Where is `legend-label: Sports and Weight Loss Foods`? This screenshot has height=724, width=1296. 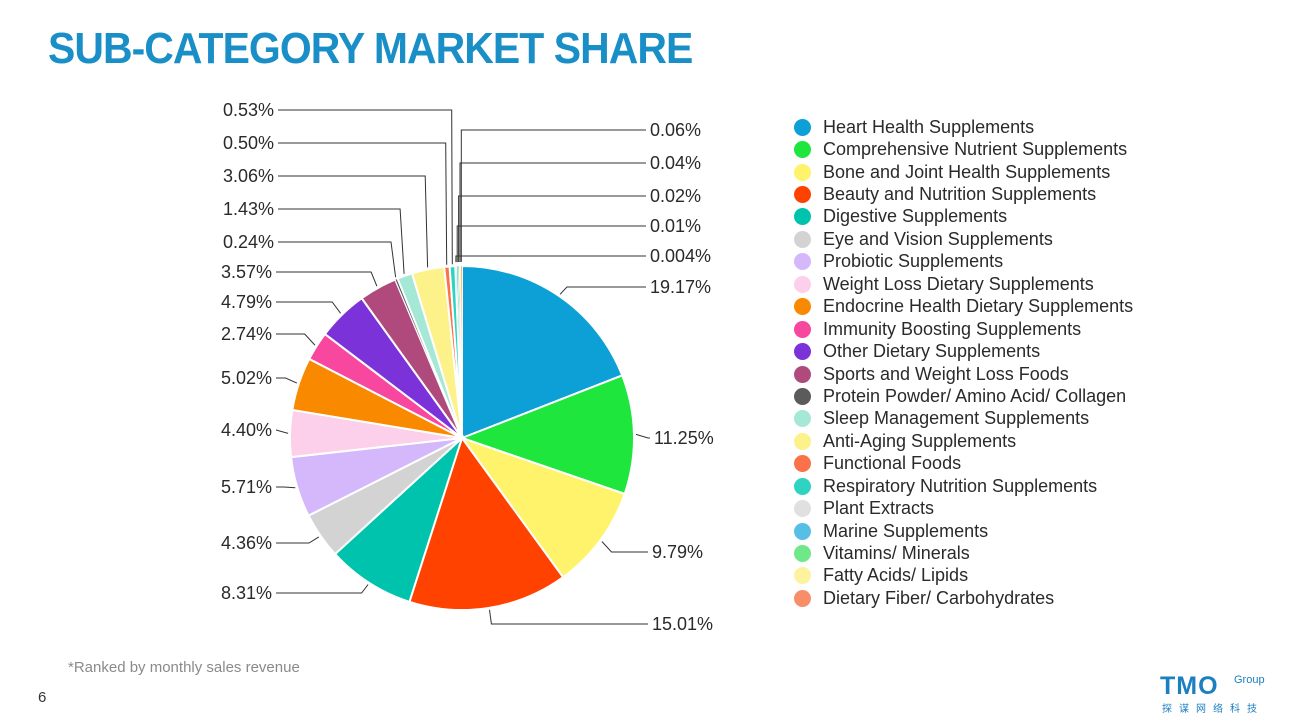 legend-label: Sports and Weight Loss Foods is located at coordinates (946, 373).